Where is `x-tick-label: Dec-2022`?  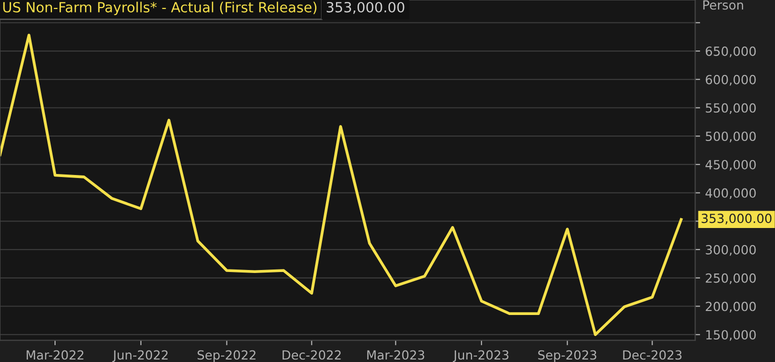
x-tick-label: Dec-2022 is located at coordinates (311, 355).